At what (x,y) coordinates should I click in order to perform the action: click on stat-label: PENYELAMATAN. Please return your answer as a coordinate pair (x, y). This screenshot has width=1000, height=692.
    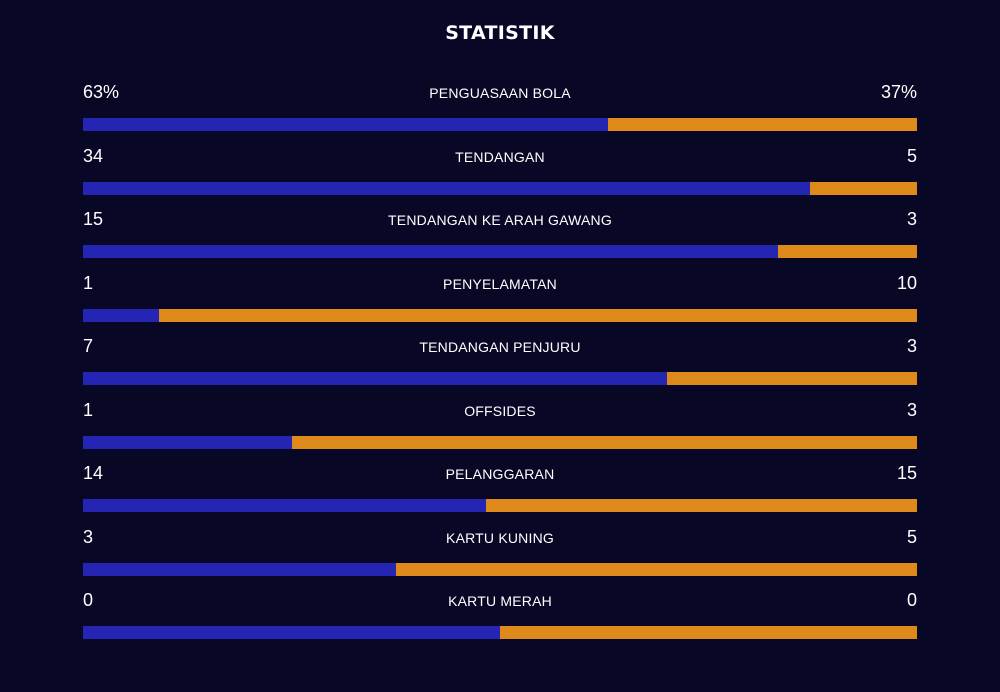
    Looking at the image, I should click on (500, 283).